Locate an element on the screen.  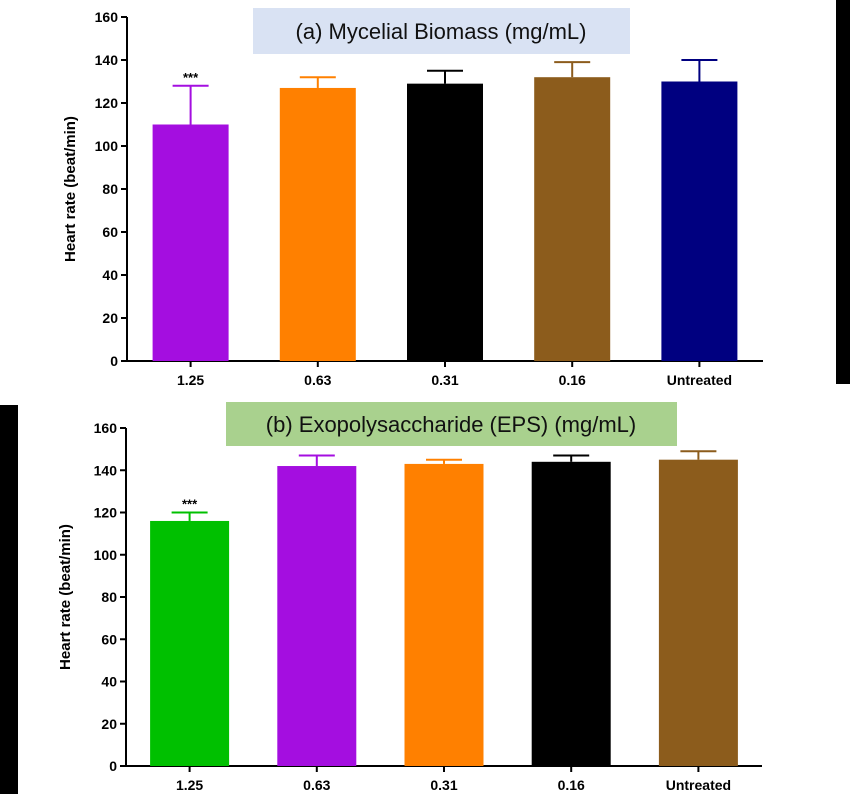
chart-b-category-label: 0.63 is located at coordinates (316, 785).